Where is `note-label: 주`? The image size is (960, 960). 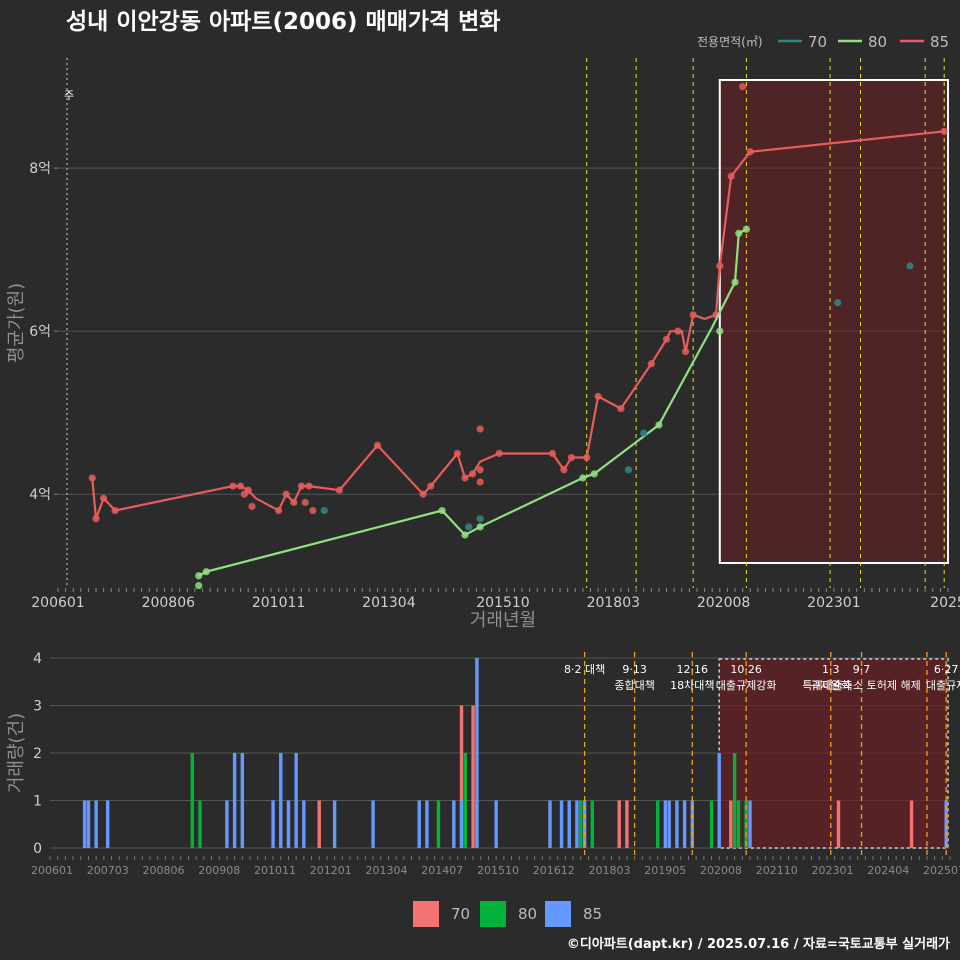
note-label: 주 is located at coordinates (69, 95).